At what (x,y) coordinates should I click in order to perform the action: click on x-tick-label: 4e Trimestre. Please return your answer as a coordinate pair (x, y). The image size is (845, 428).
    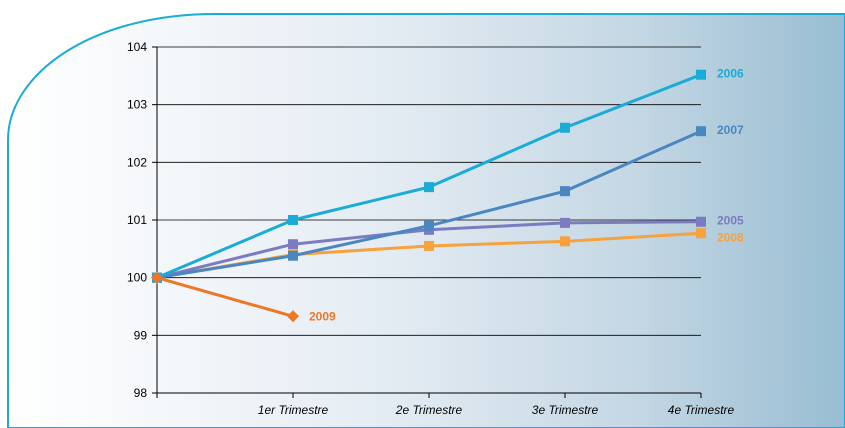
    Looking at the image, I should click on (701, 410).